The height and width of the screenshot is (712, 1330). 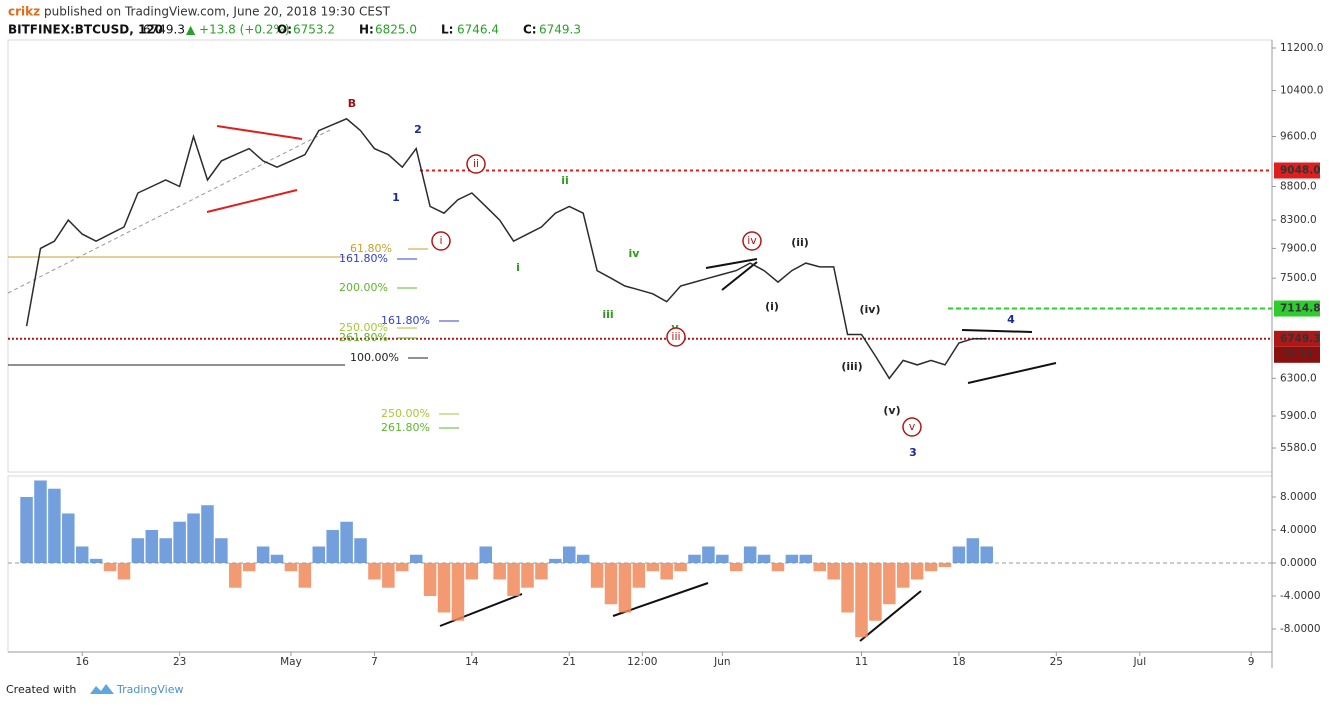 What do you see at coordinates (238, 30) in the screenshot?
I see `change: ▲ +13.8 (+0.2%)` at bounding box center [238, 30].